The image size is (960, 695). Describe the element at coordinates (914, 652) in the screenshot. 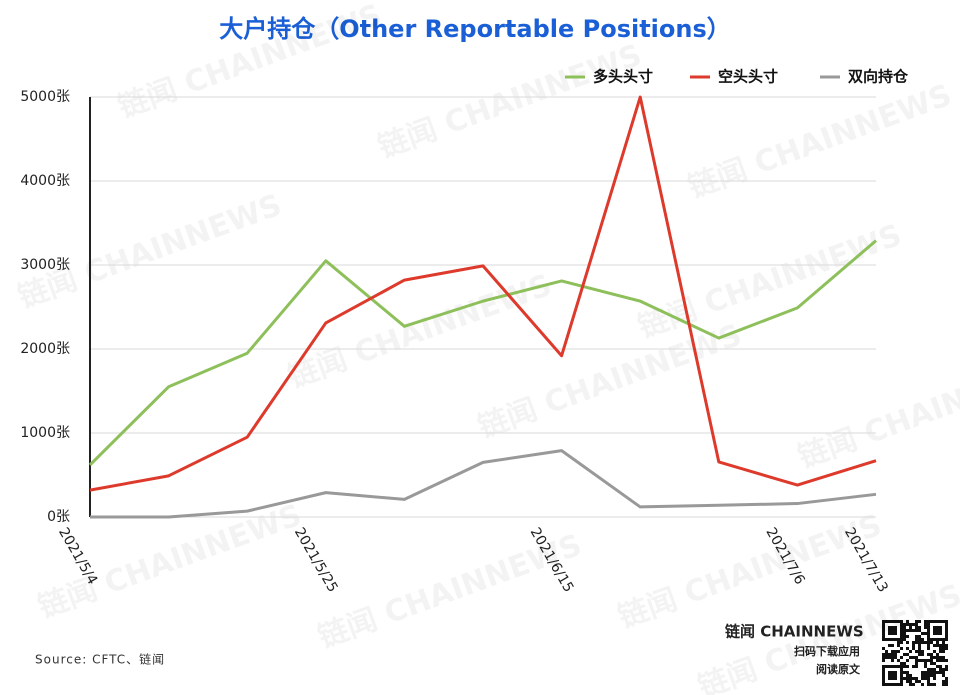

I see `qr-code` at that location.